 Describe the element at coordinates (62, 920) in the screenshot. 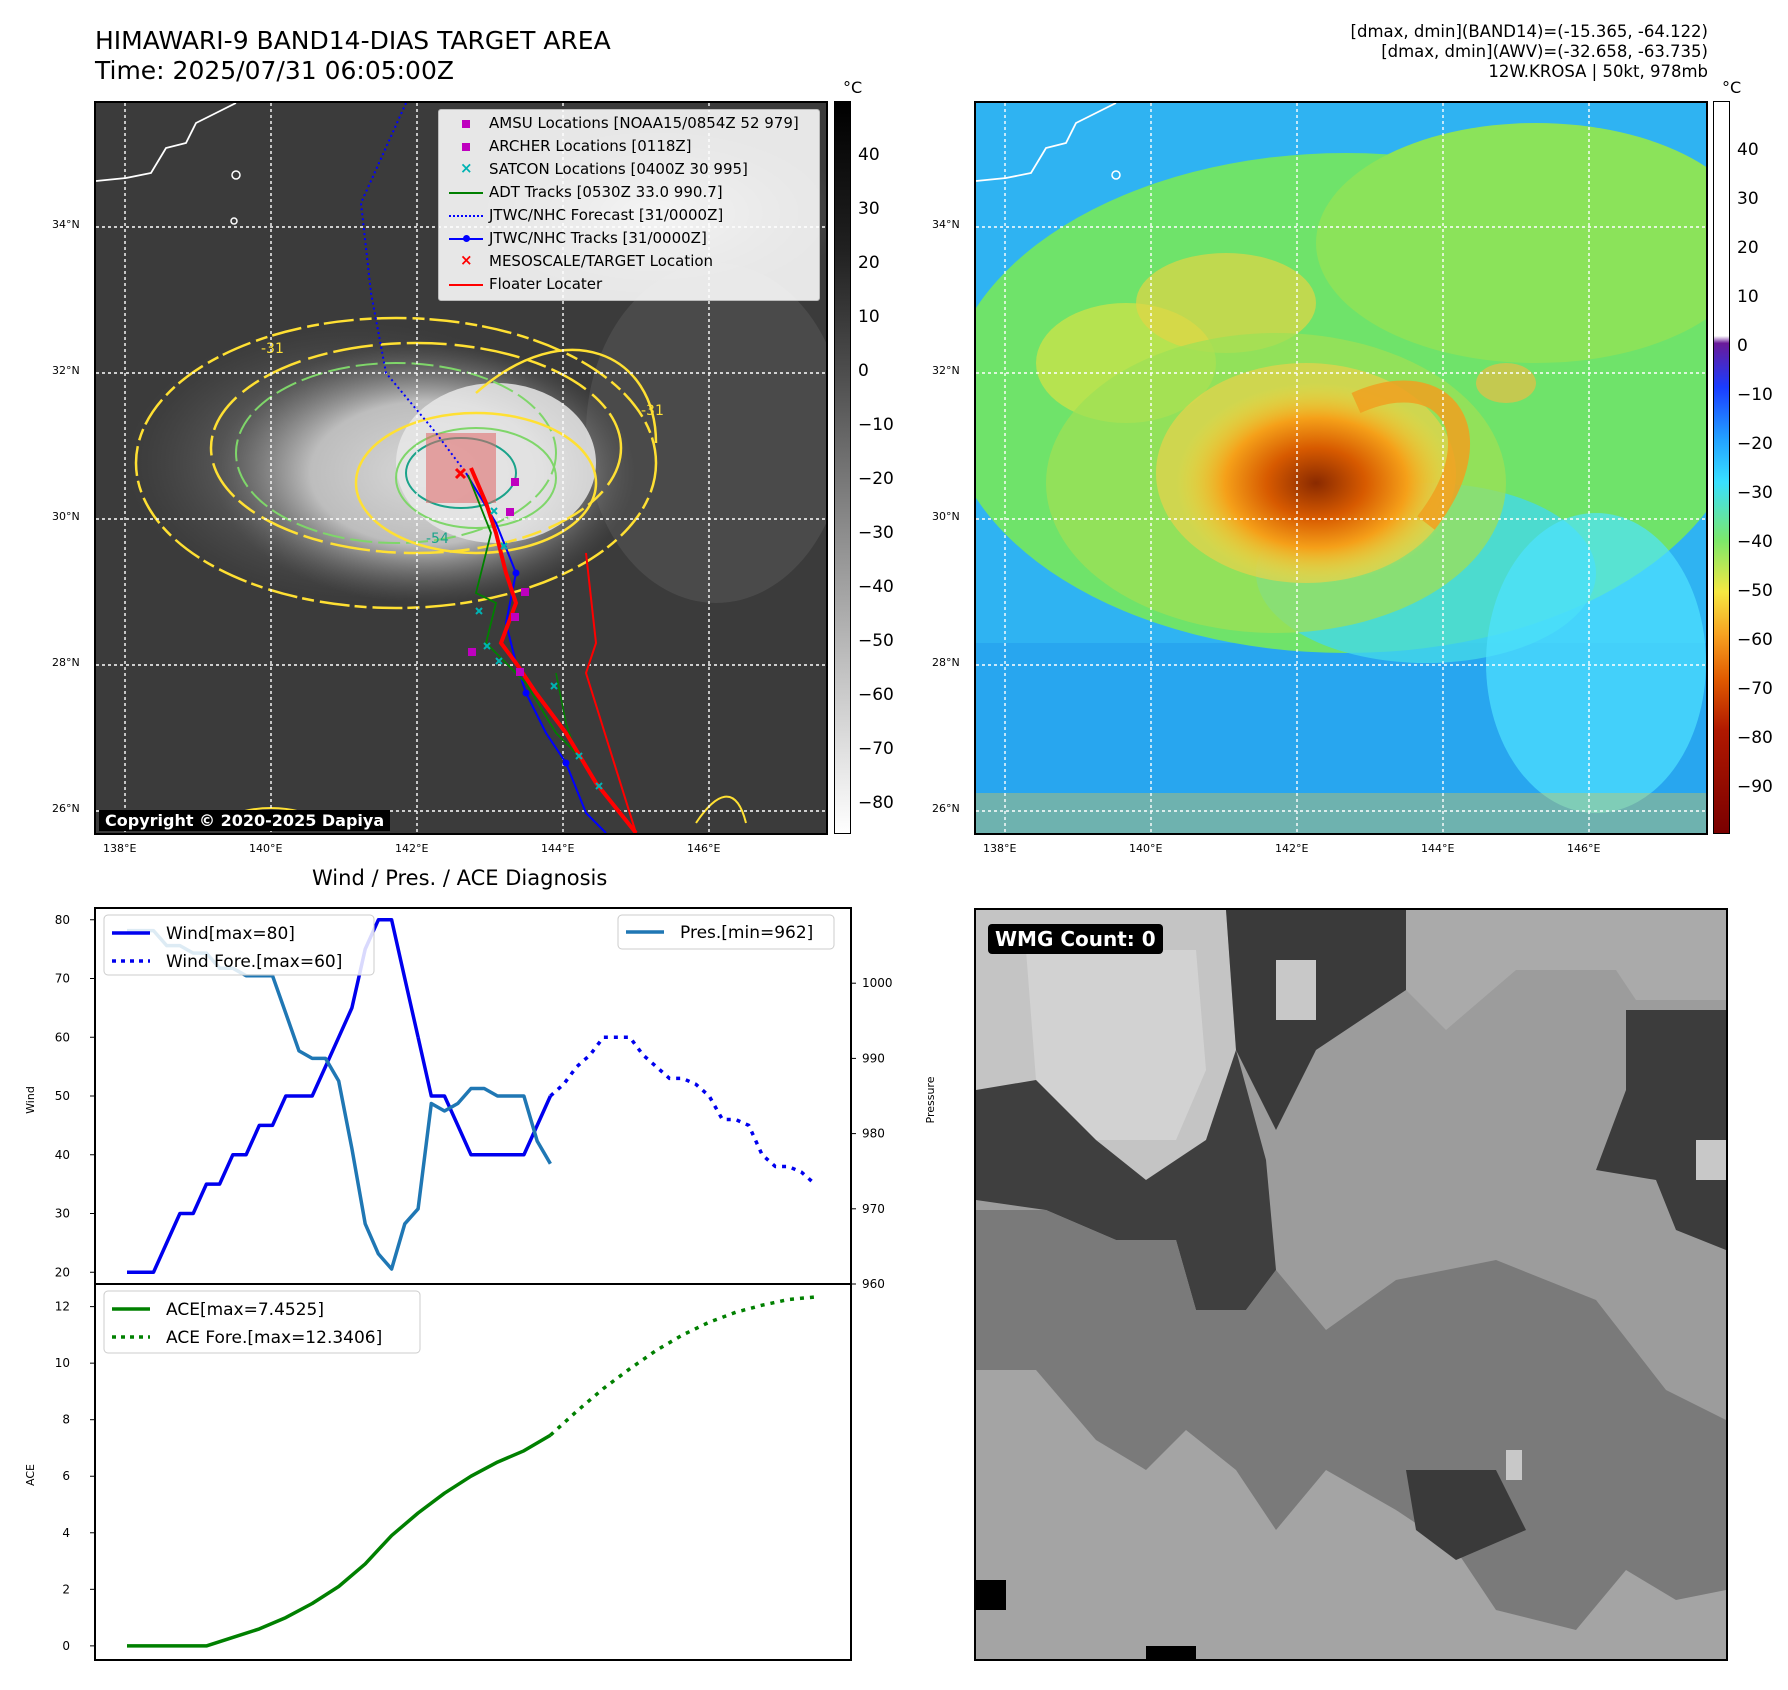

I see `wind-tick-label: 80` at that location.